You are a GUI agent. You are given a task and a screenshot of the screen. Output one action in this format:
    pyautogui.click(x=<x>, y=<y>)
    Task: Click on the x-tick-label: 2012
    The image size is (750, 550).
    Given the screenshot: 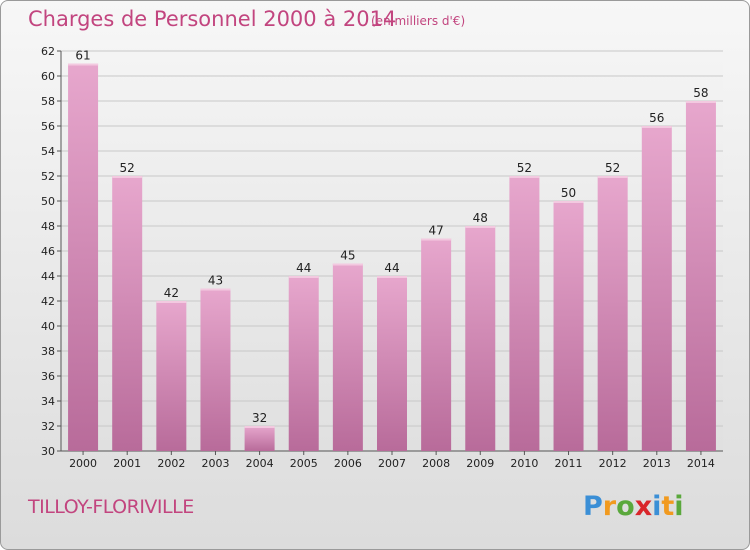 What is the action you would take?
    pyautogui.click(x=613, y=463)
    